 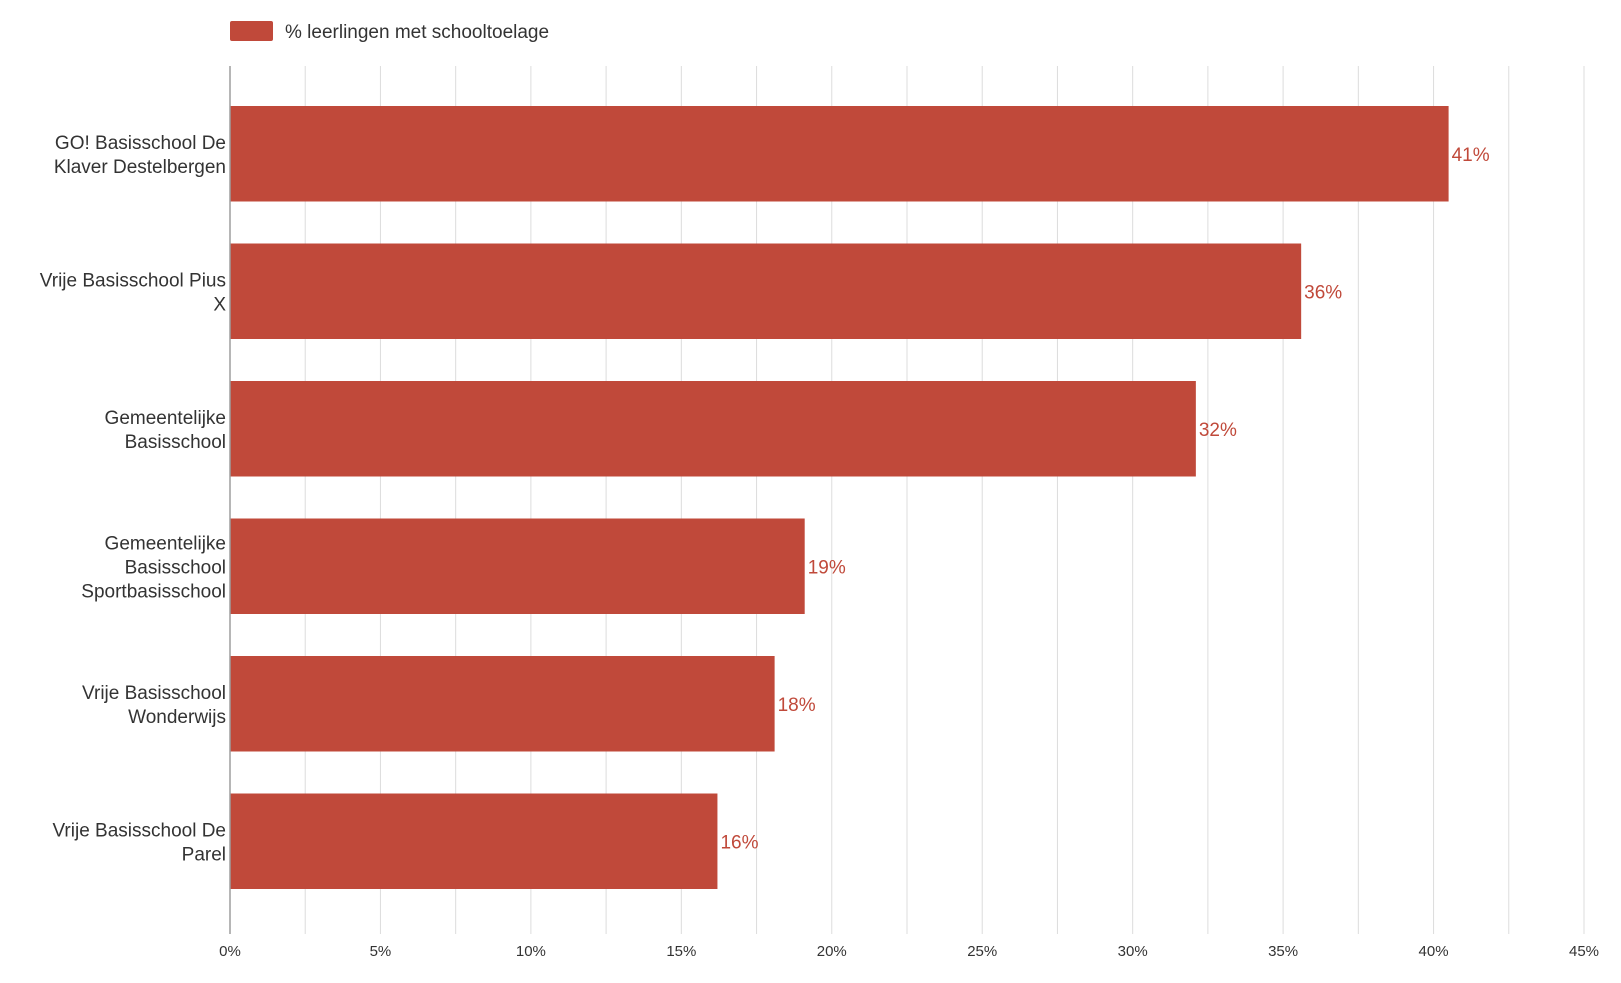 What do you see at coordinates (417, 32) in the screenshot?
I see `legend-label: % leerlingen met schooltoelage` at bounding box center [417, 32].